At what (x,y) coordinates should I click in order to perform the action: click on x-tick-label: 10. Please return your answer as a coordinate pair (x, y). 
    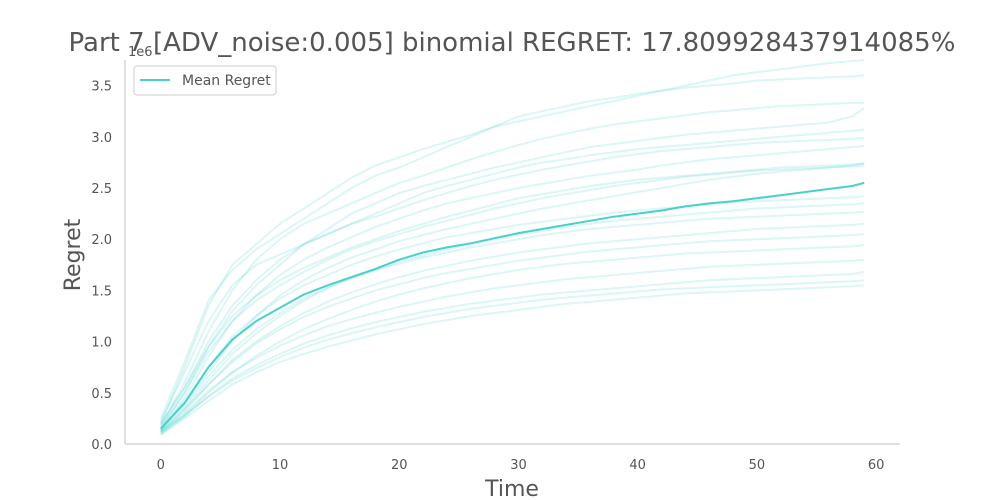
    Looking at the image, I should click on (280, 465).